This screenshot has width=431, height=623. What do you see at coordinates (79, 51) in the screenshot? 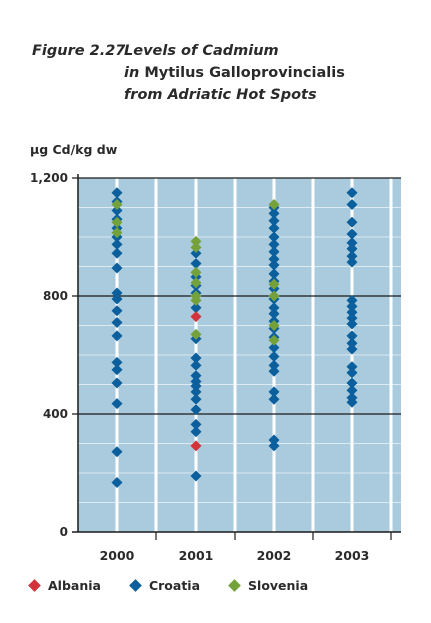
I see `figure-number: Figure 2.27` at bounding box center [79, 51].